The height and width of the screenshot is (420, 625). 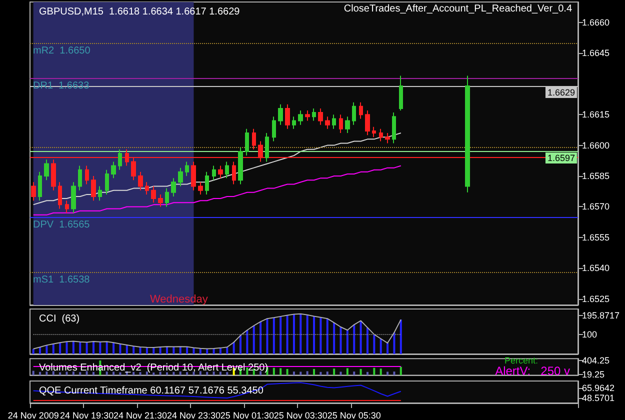 I want to click on annotation: Wednesday, so click(x=179, y=300).